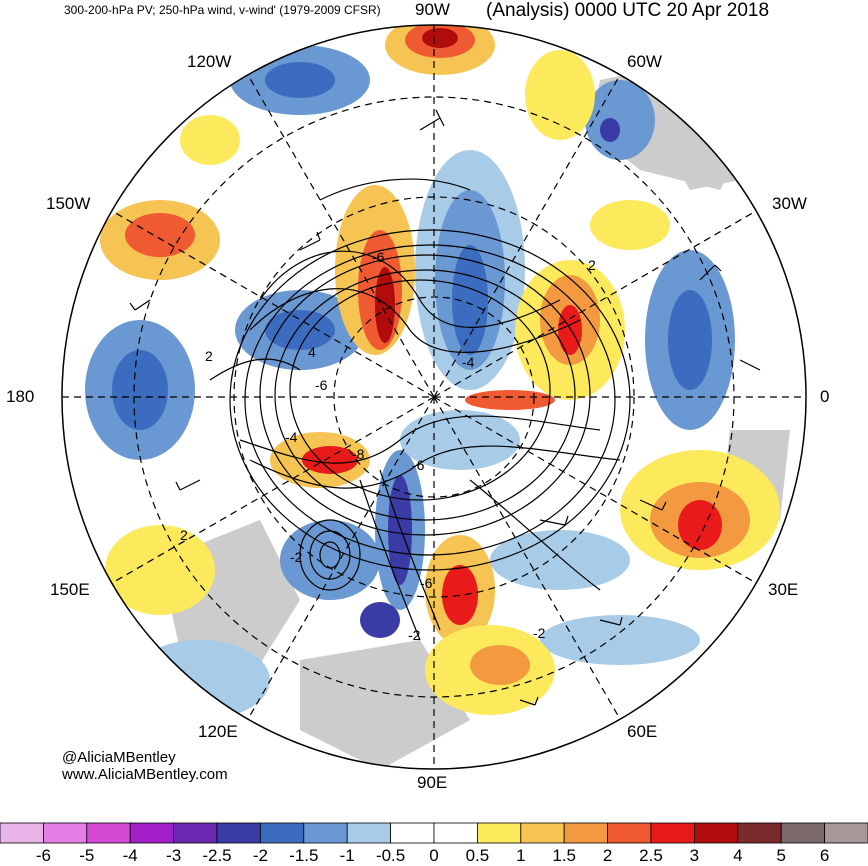  What do you see at coordinates (434, 855) in the screenshot?
I see `colorbar-tick-label: 0` at bounding box center [434, 855].